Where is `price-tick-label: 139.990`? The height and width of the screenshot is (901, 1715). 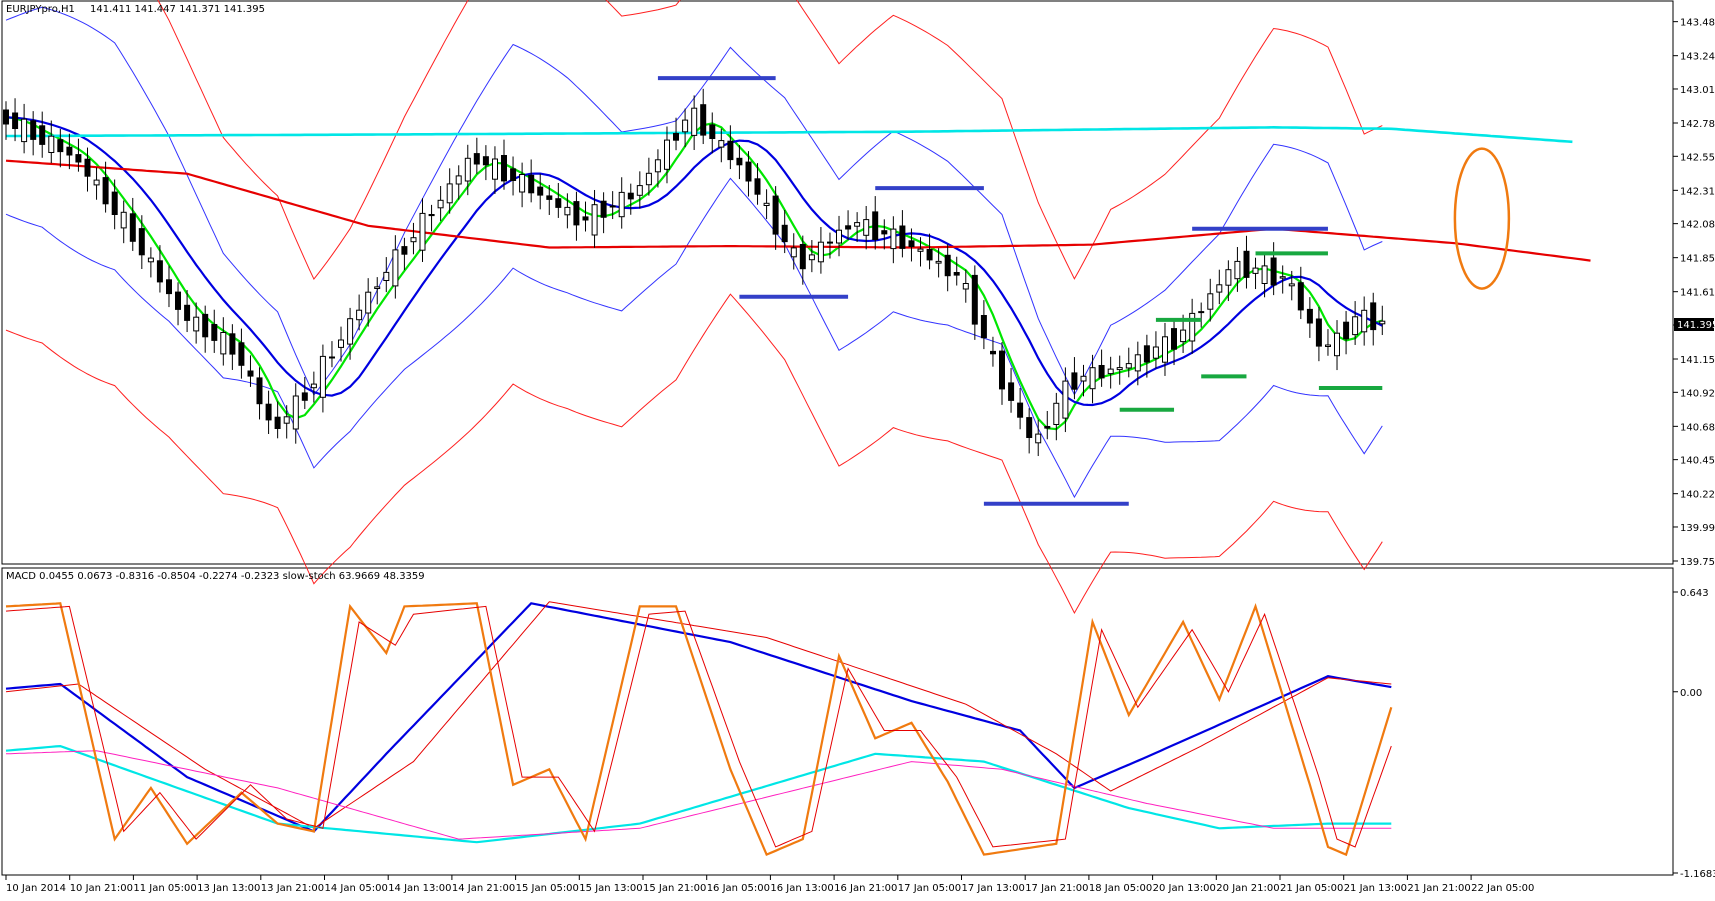
price-tick-label: 139.990 is located at coordinates (1697, 528).